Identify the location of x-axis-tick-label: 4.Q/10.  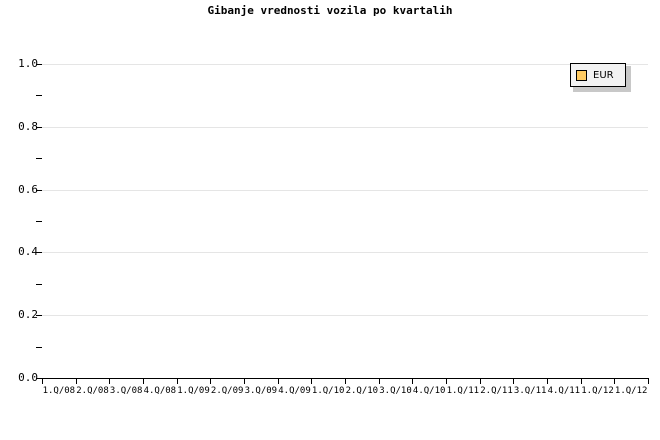
(429, 391).